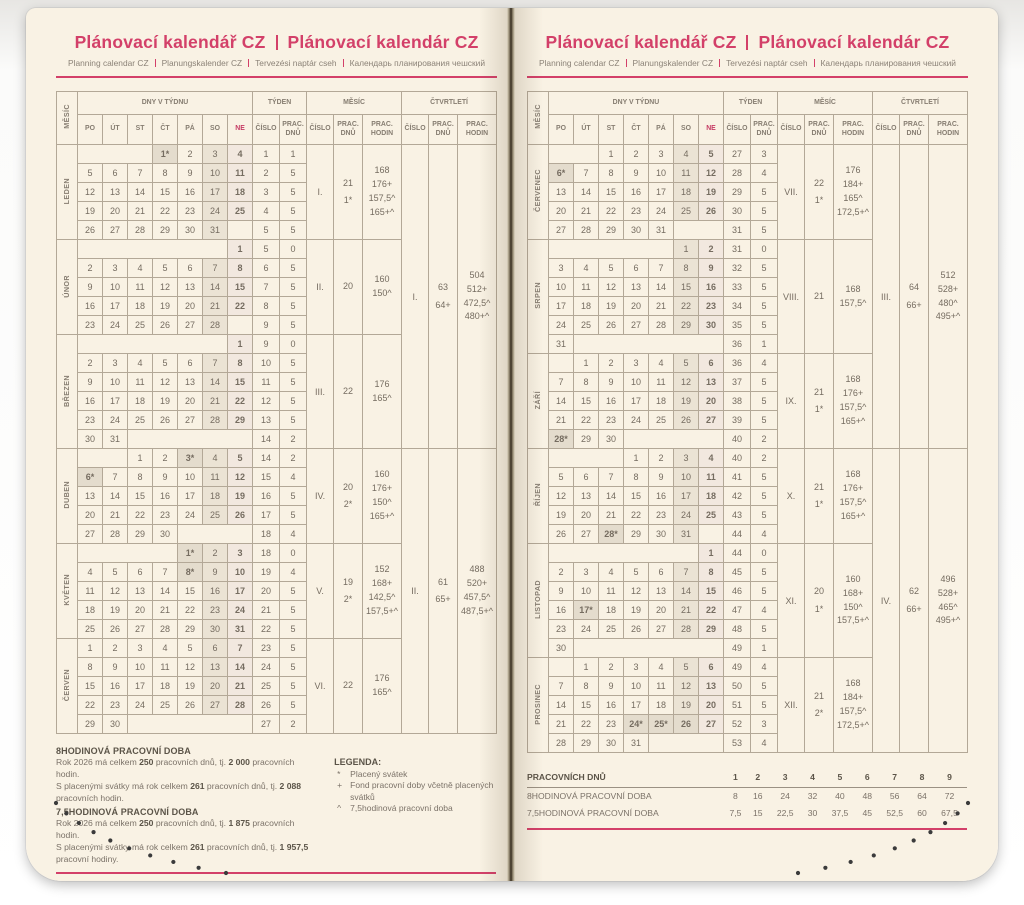 The height and width of the screenshot is (905, 1024). I want to click on week-row: 31 36 1, so click(747, 344).